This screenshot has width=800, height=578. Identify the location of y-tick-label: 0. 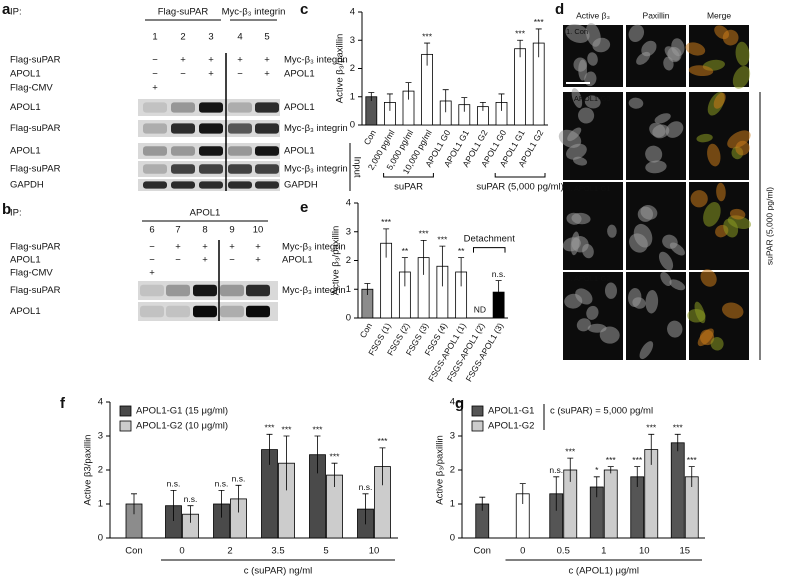
(452, 538).